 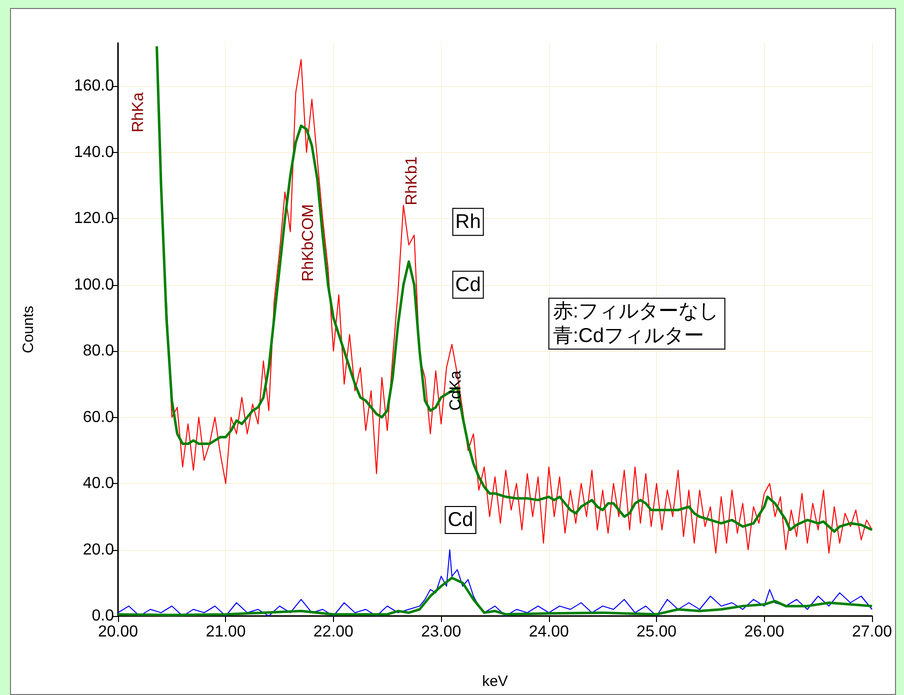 What do you see at coordinates (333, 632) in the screenshot?
I see `x-tick-label: 22.00` at bounding box center [333, 632].